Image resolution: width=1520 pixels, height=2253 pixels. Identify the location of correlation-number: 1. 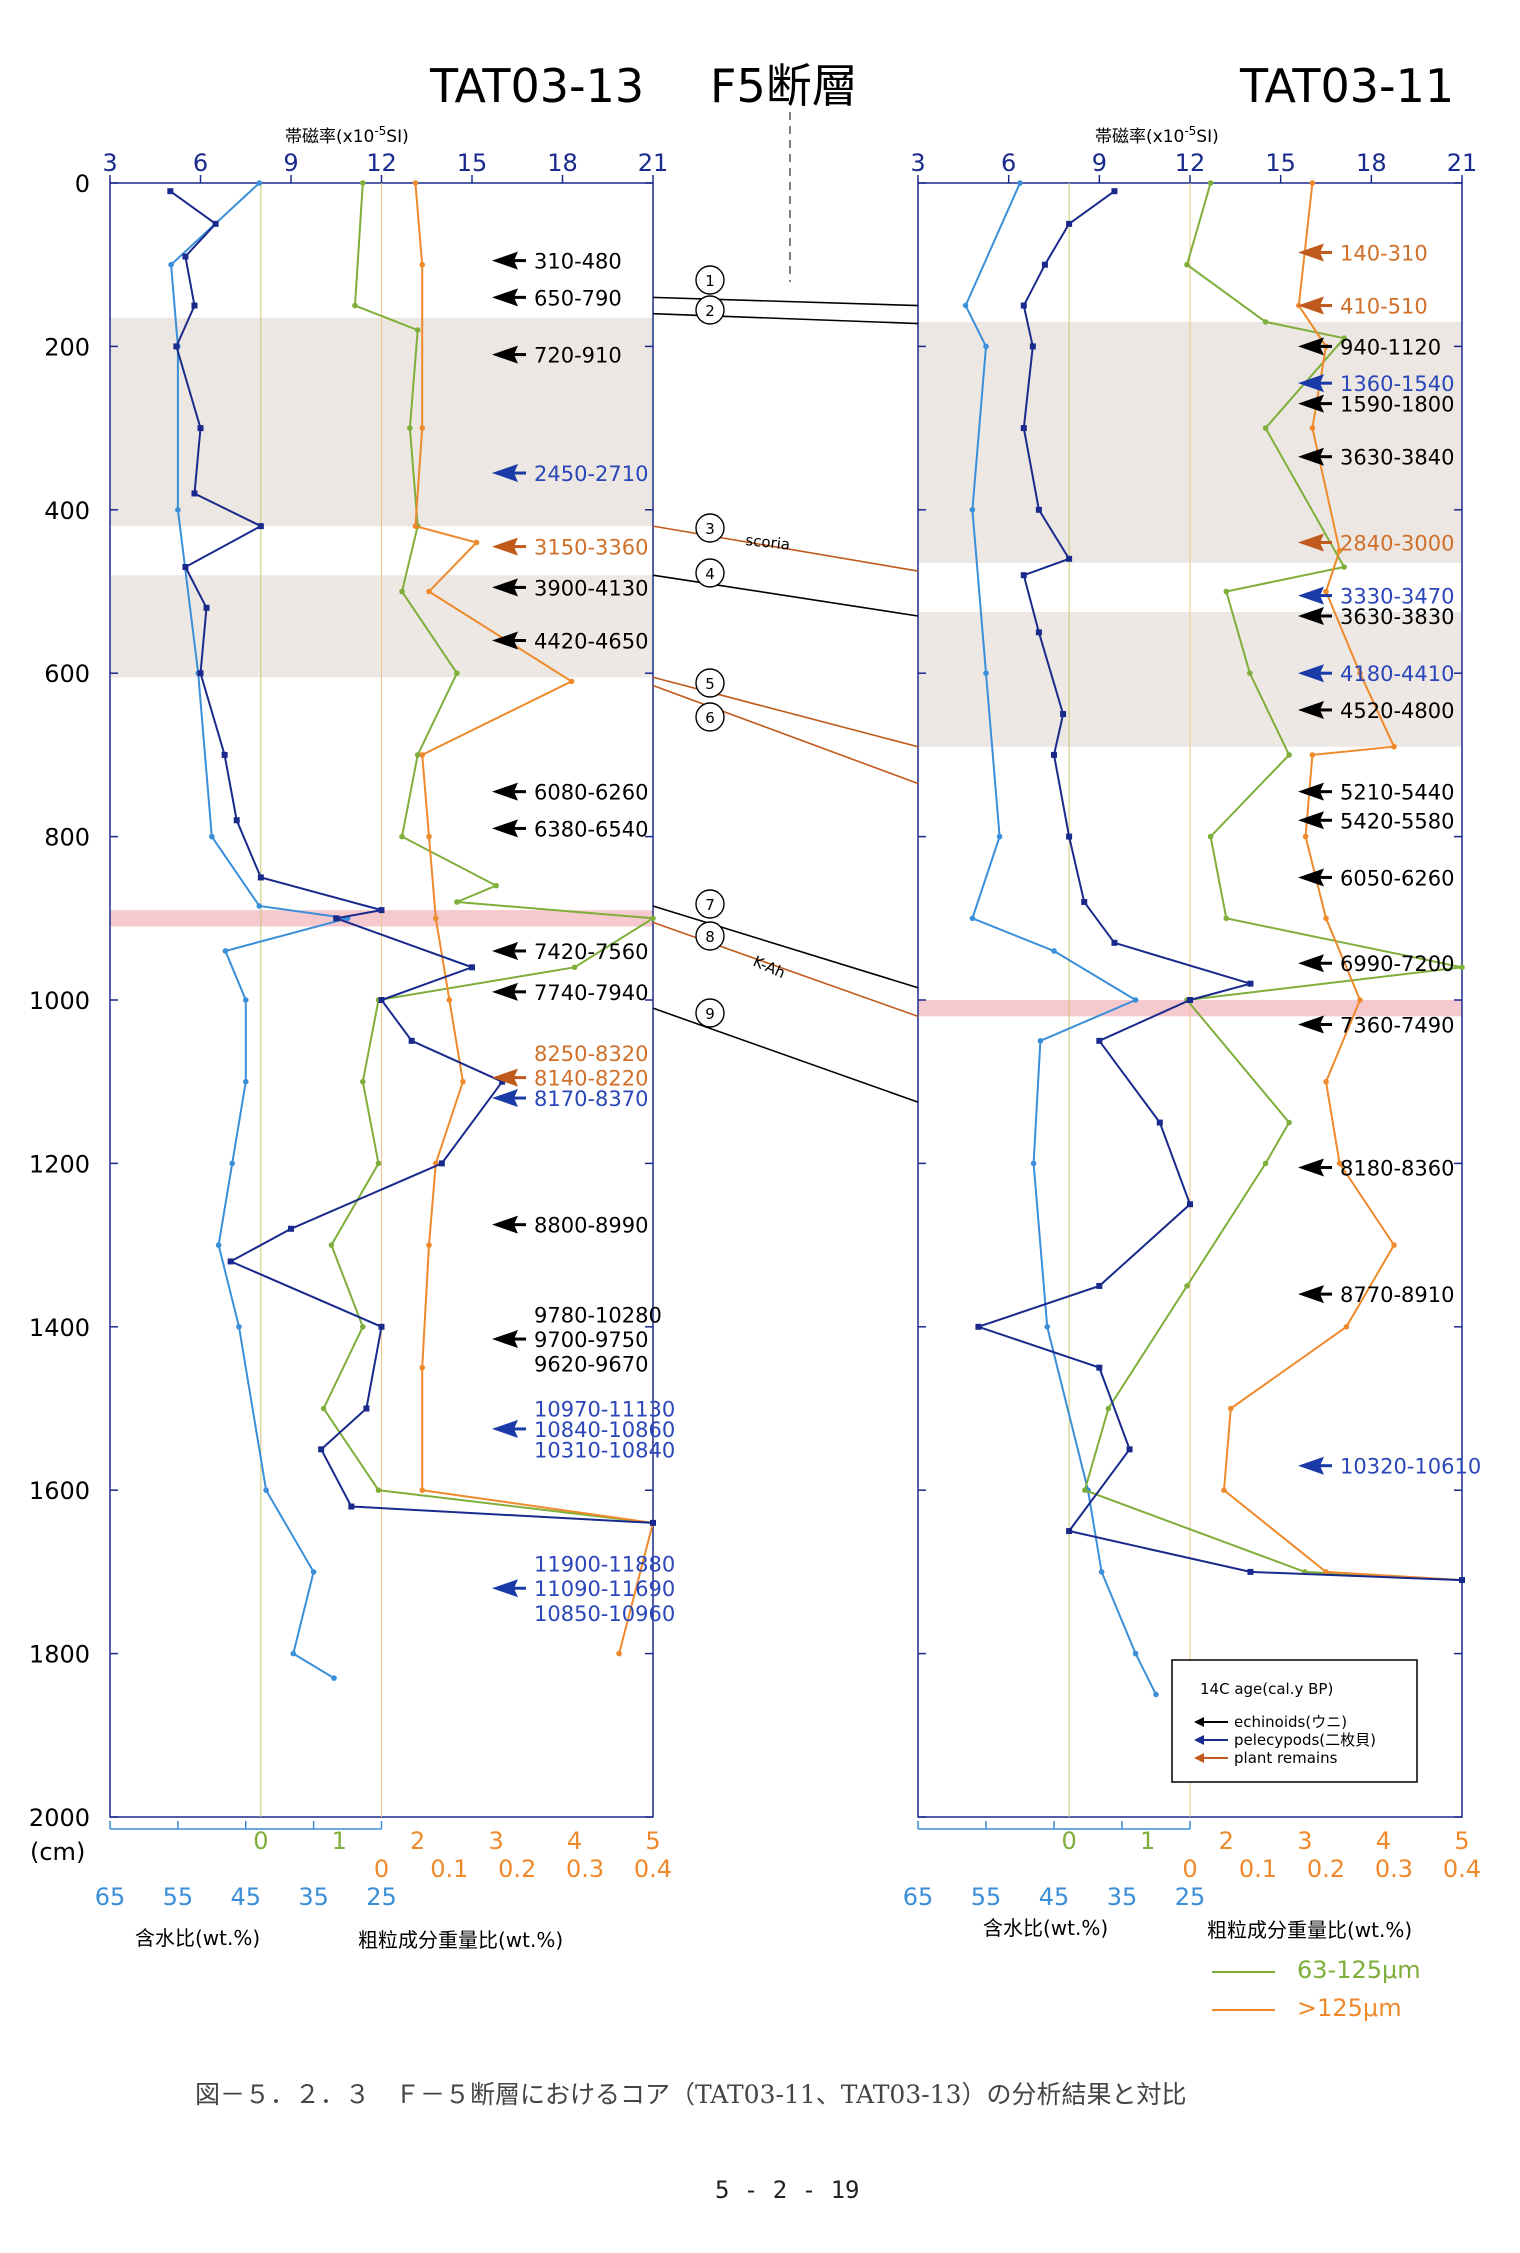
(710, 281).